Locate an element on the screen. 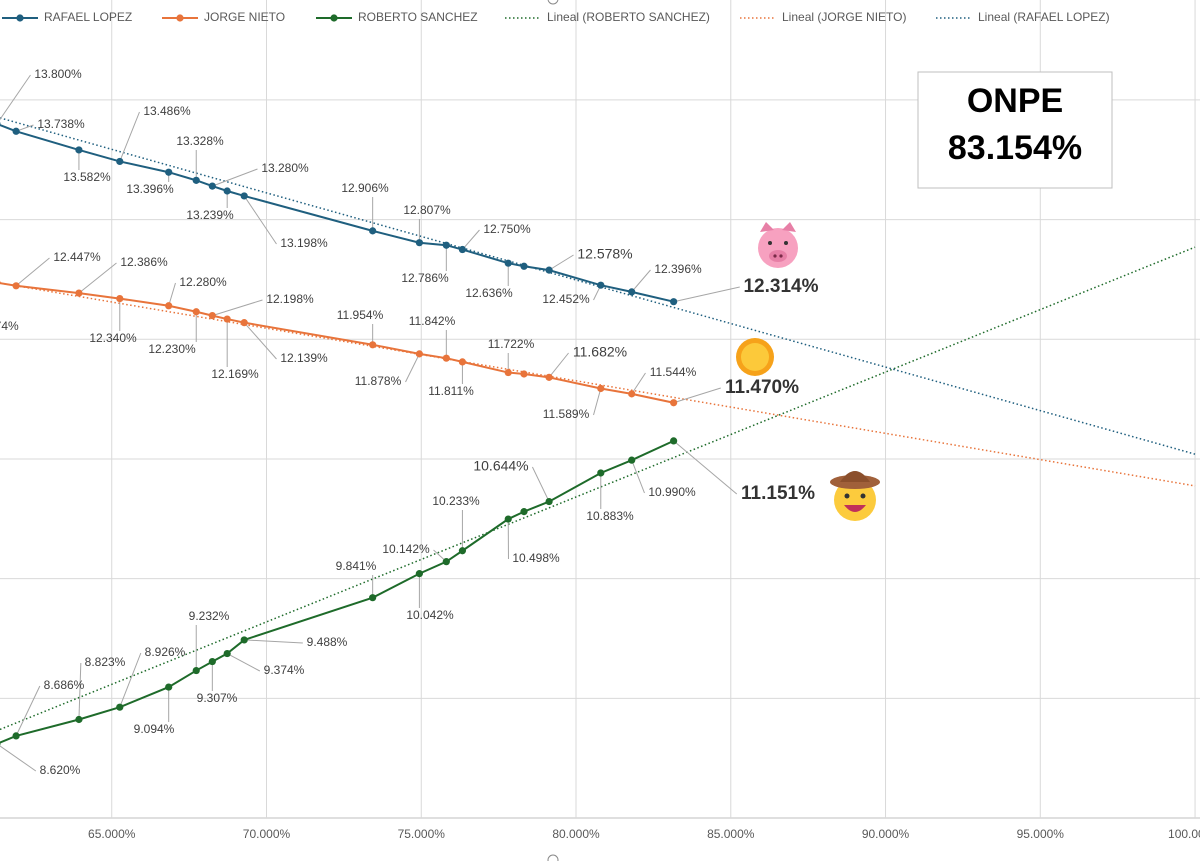  data-label: 8.686% is located at coordinates (64, 685).